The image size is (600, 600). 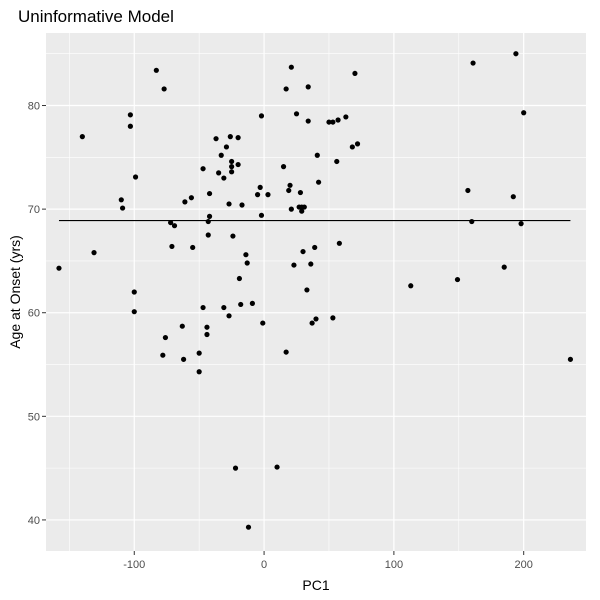 What do you see at coordinates (34, 107) in the screenshot?
I see `y-tick-label: 80` at bounding box center [34, 107].